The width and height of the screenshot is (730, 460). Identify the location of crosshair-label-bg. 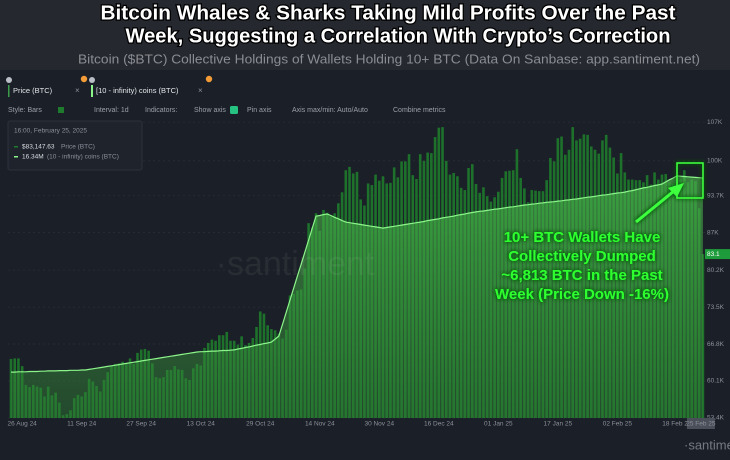
(700, 423).